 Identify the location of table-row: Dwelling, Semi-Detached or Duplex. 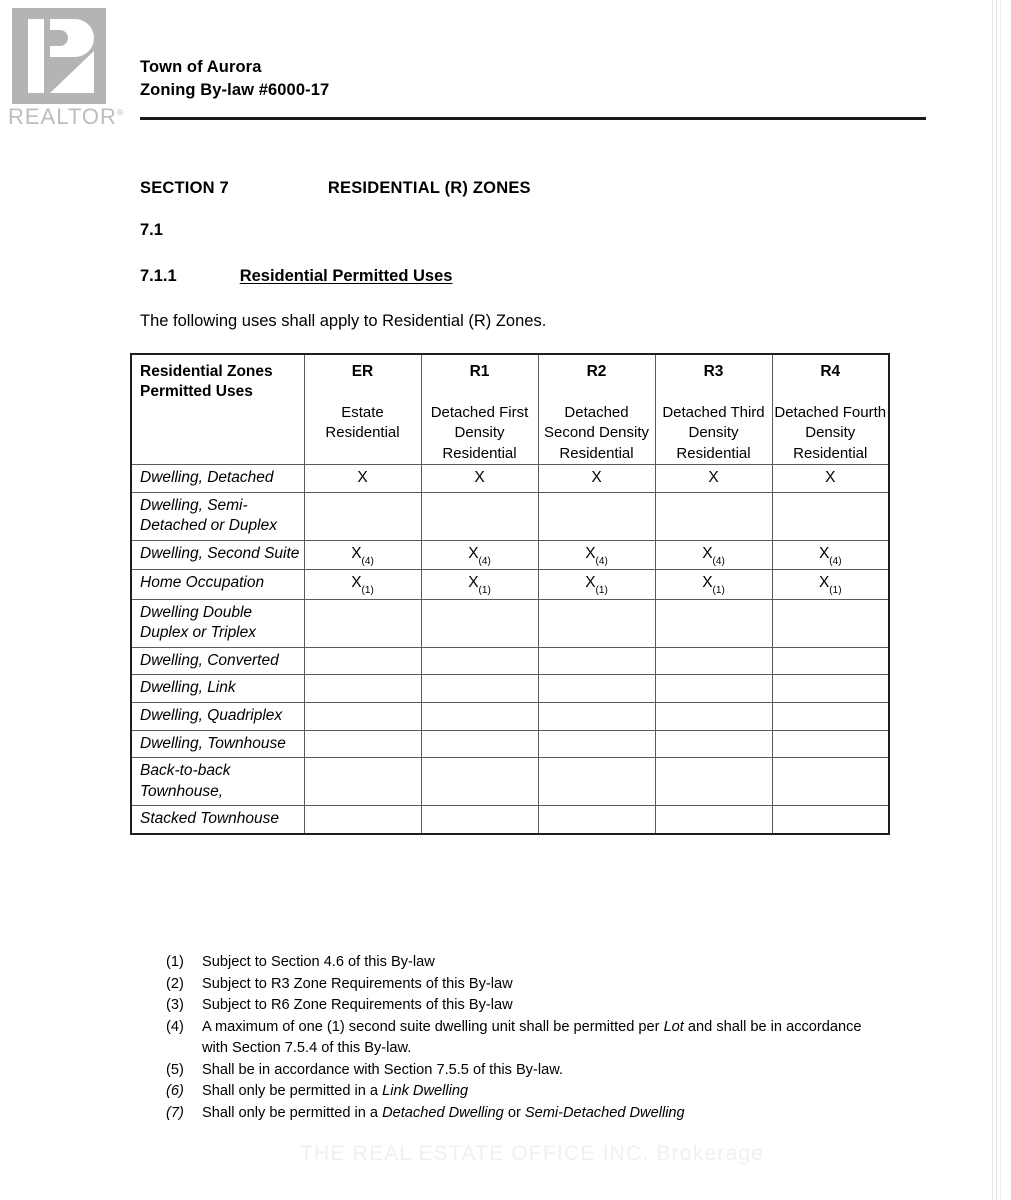
(510, 516).